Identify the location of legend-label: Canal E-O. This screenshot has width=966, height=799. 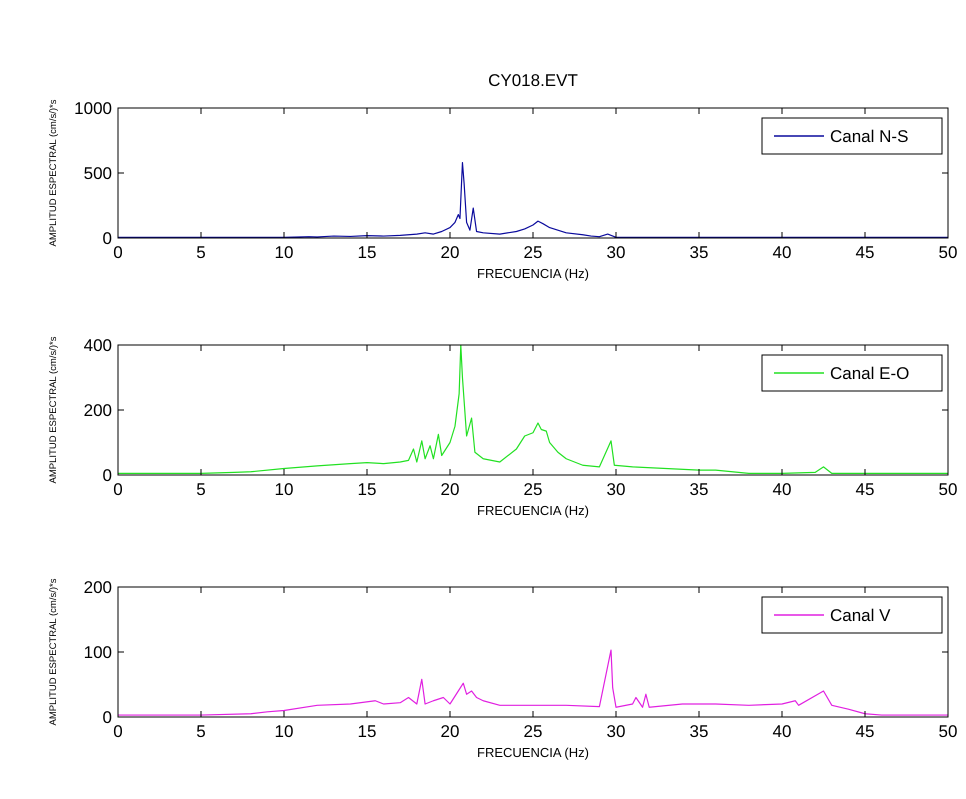
(870, 373).